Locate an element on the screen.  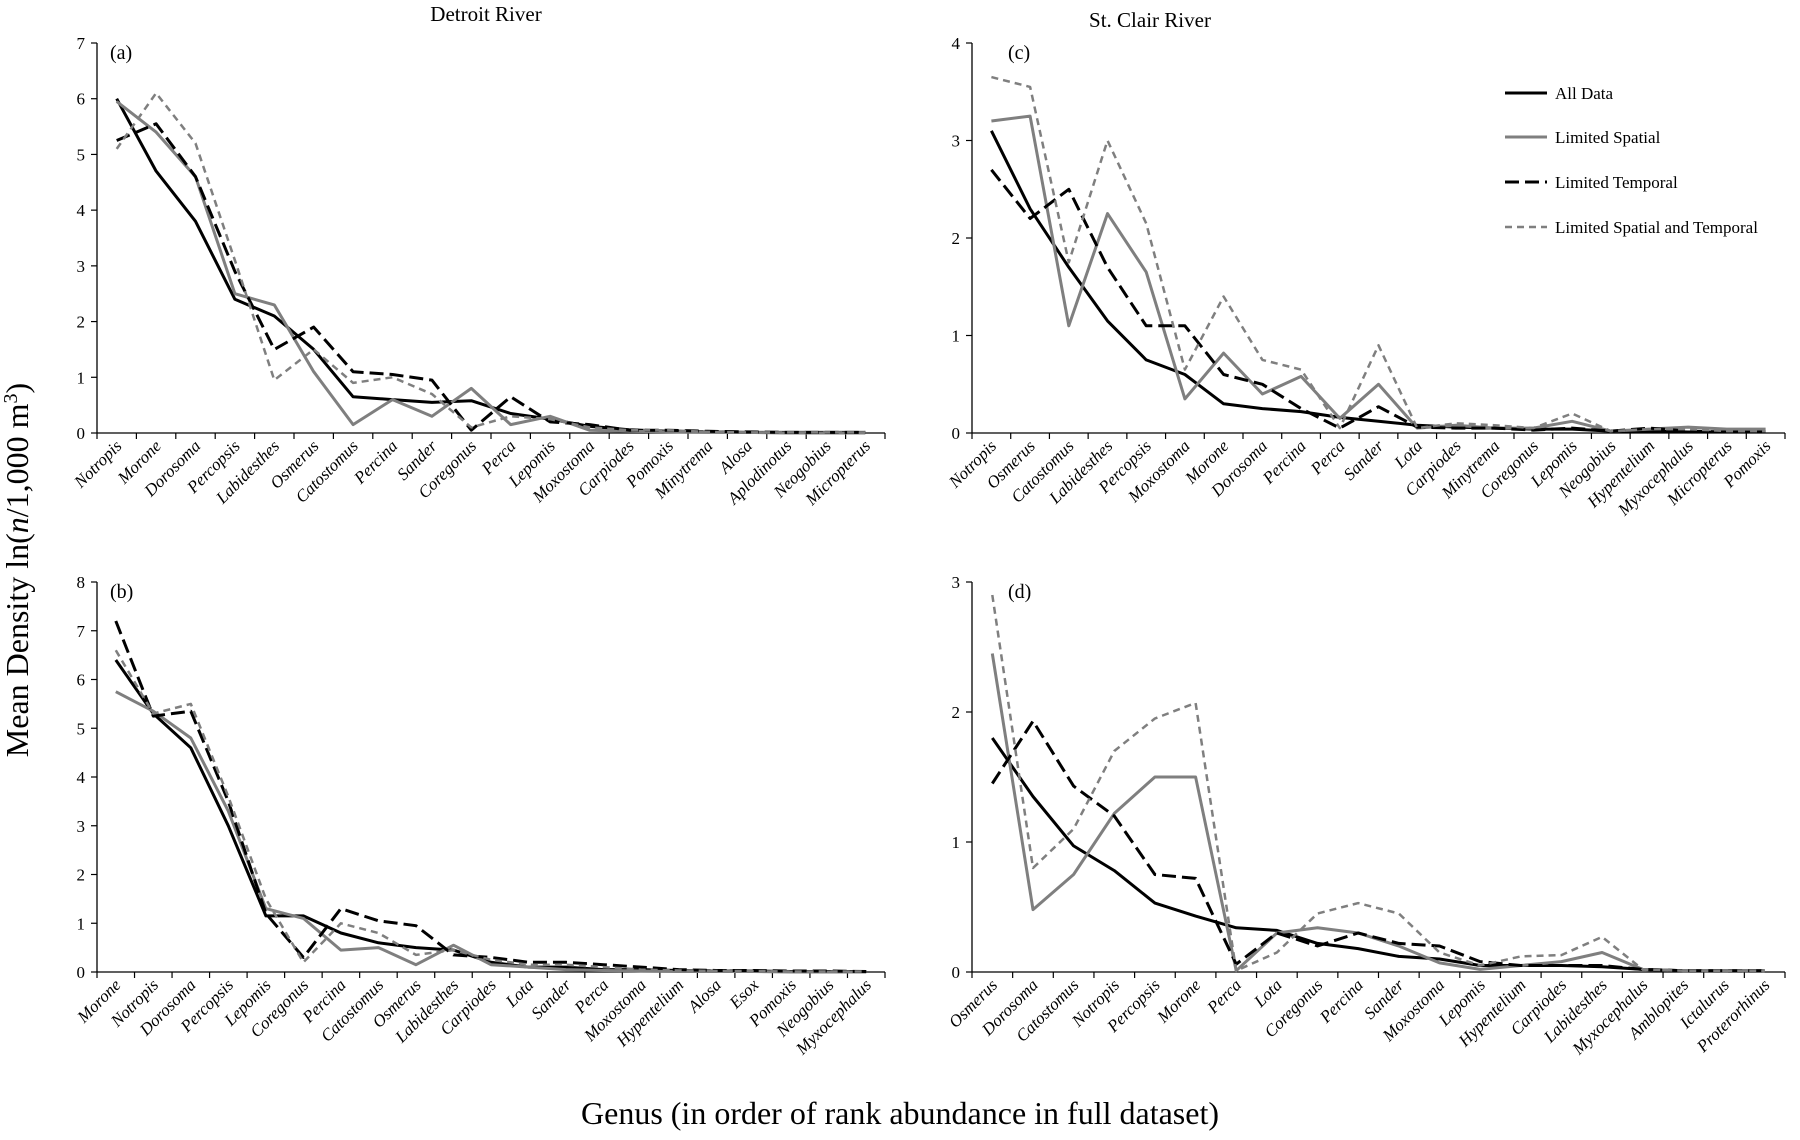
river-title-st-clair: St. Clair River is located at coordinates (1150, 20).